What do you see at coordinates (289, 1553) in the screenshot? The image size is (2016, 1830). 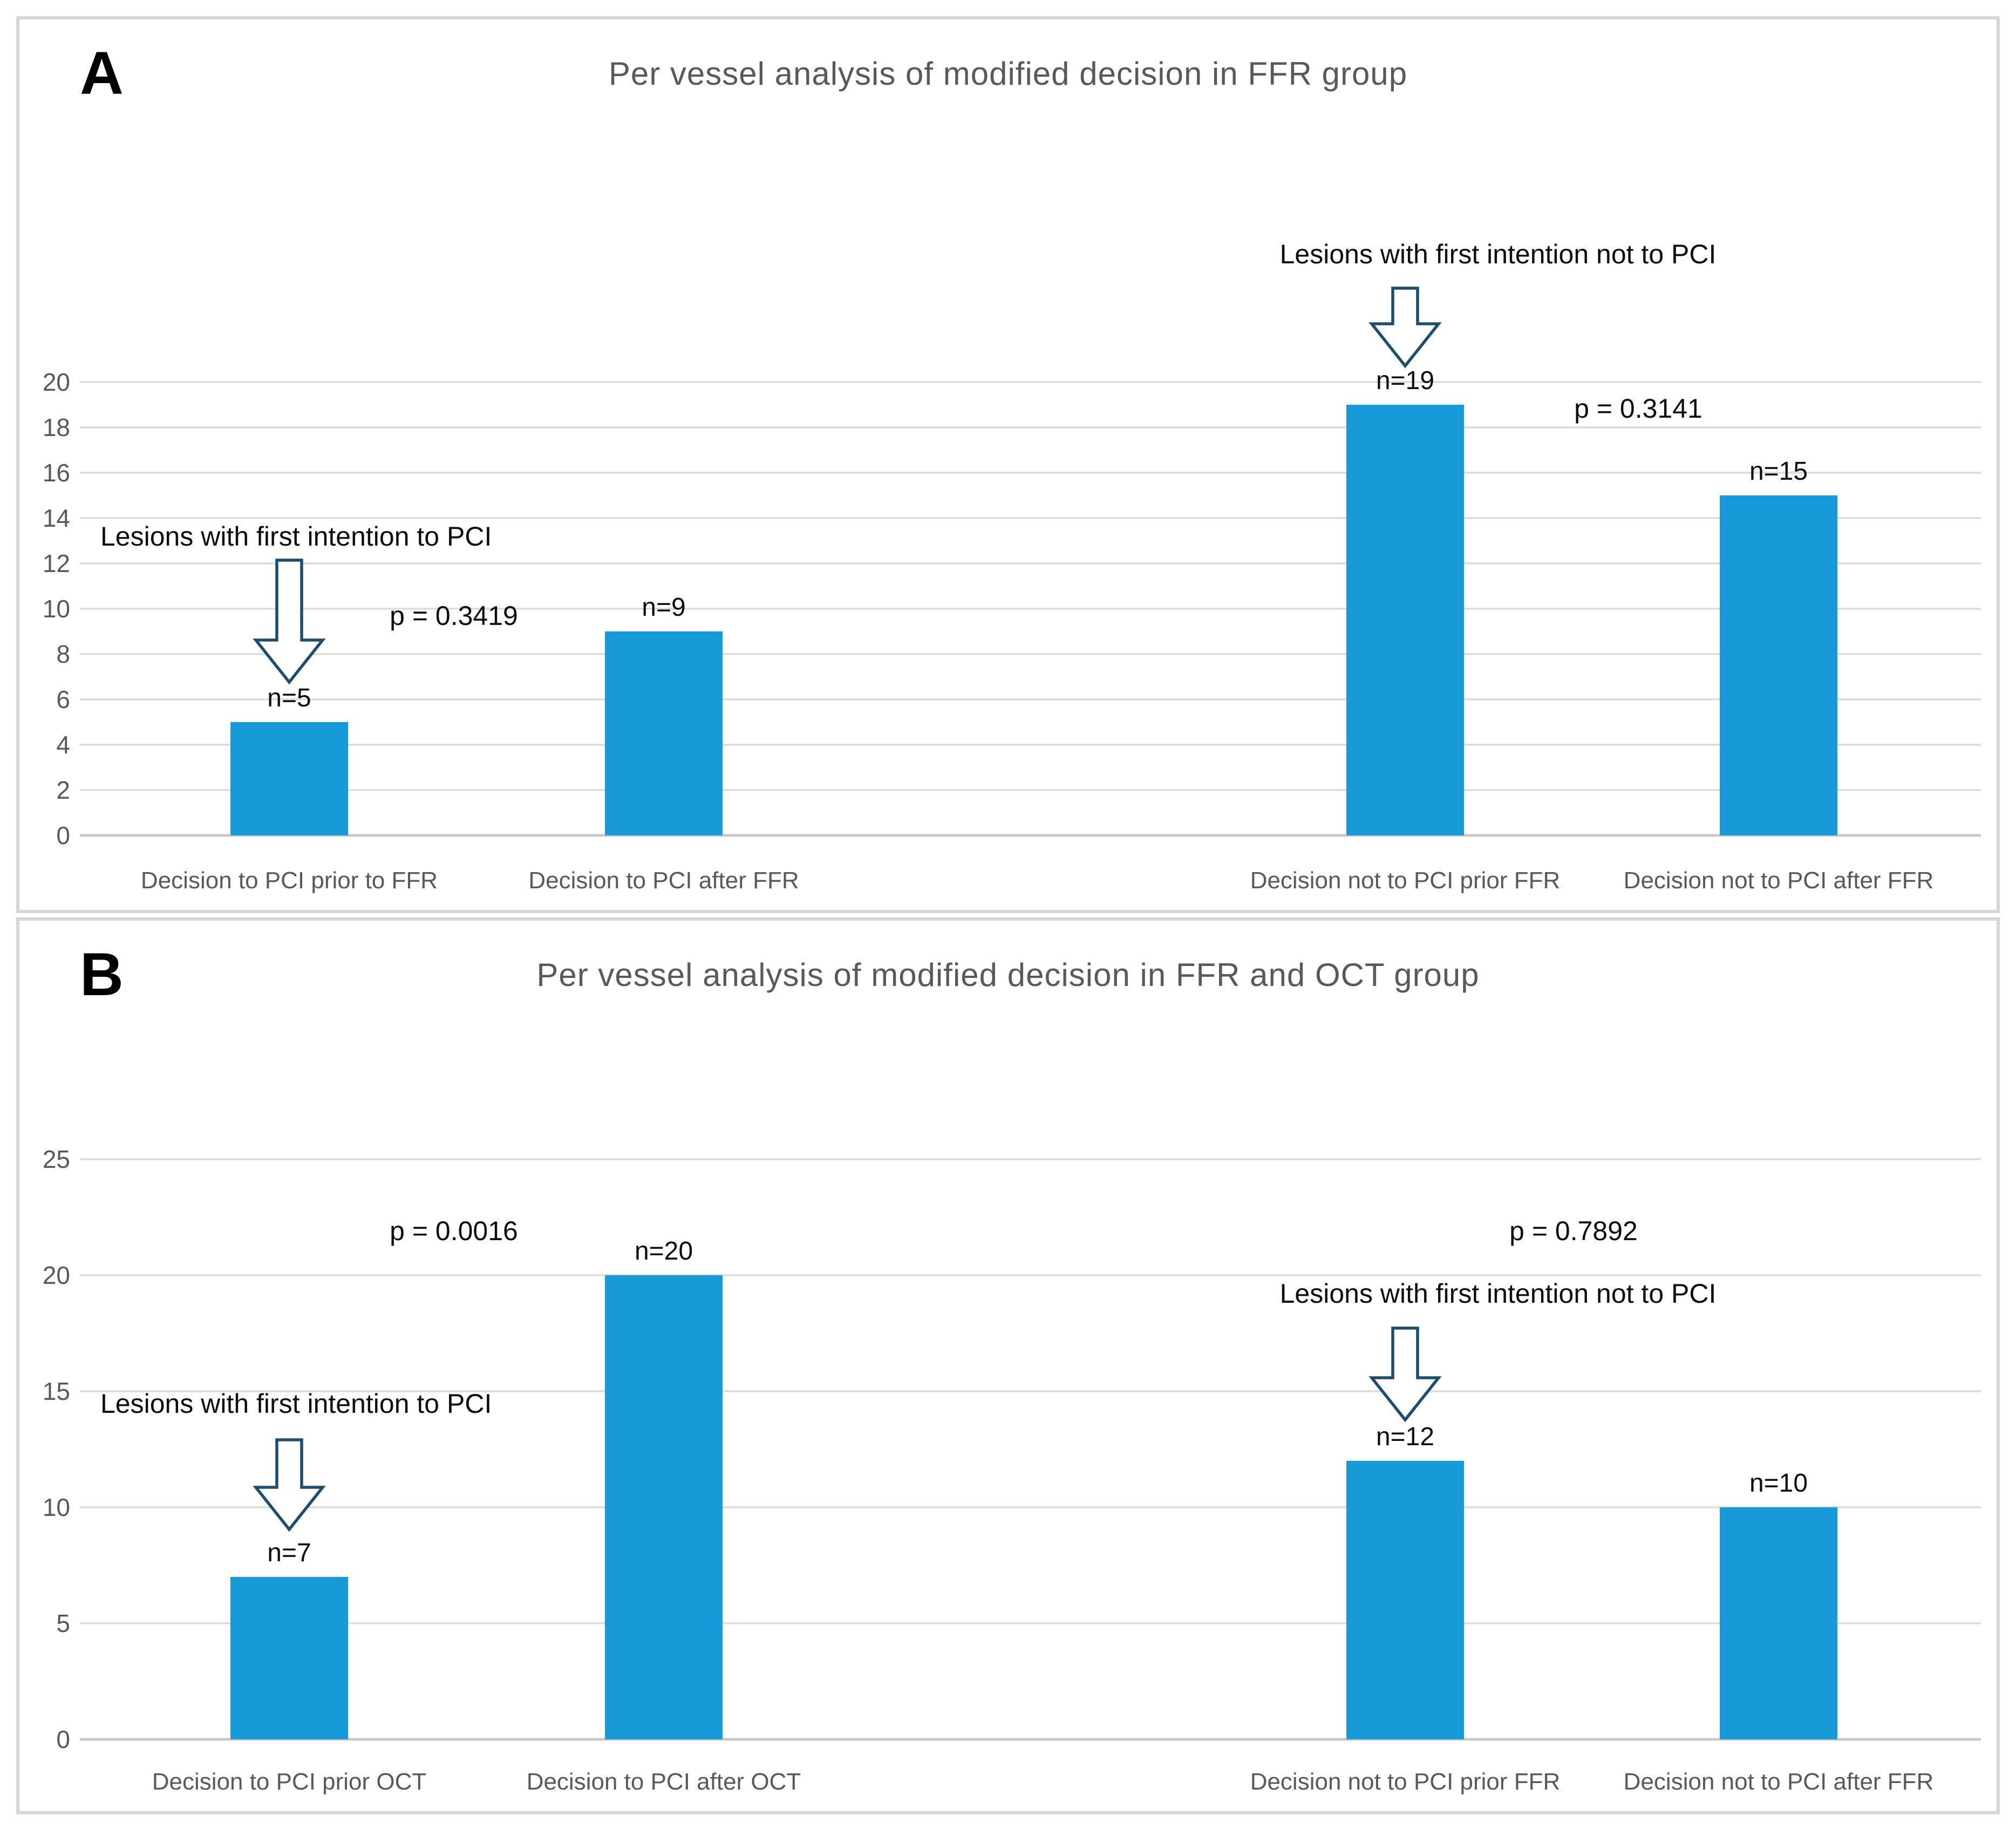 I see `bar-value-label: n=7` at bounding box center [289, 1553].